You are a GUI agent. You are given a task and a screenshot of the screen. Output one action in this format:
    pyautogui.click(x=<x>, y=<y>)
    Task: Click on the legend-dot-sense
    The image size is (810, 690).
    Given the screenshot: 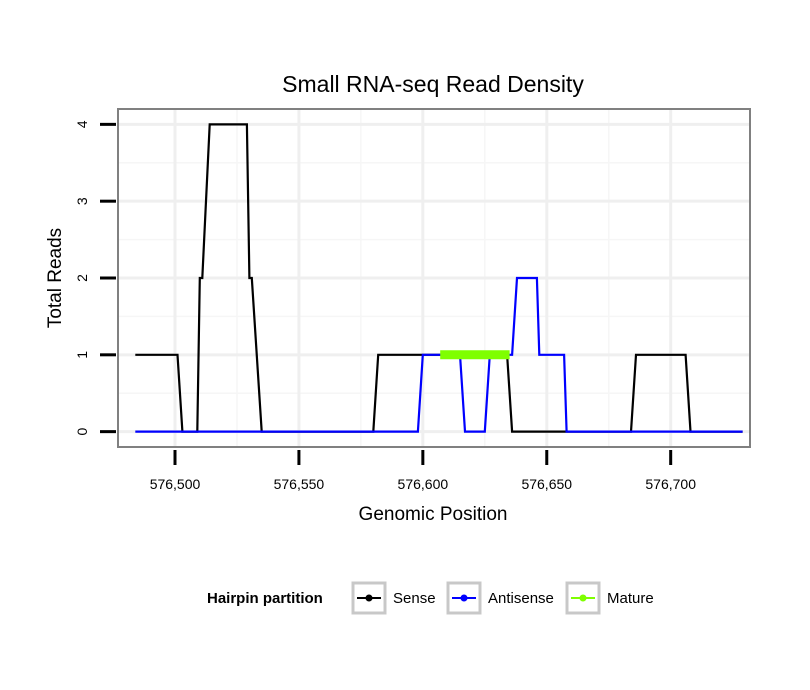 What is the action you would take?
    pyautogui.click(x=369, y=598)
    